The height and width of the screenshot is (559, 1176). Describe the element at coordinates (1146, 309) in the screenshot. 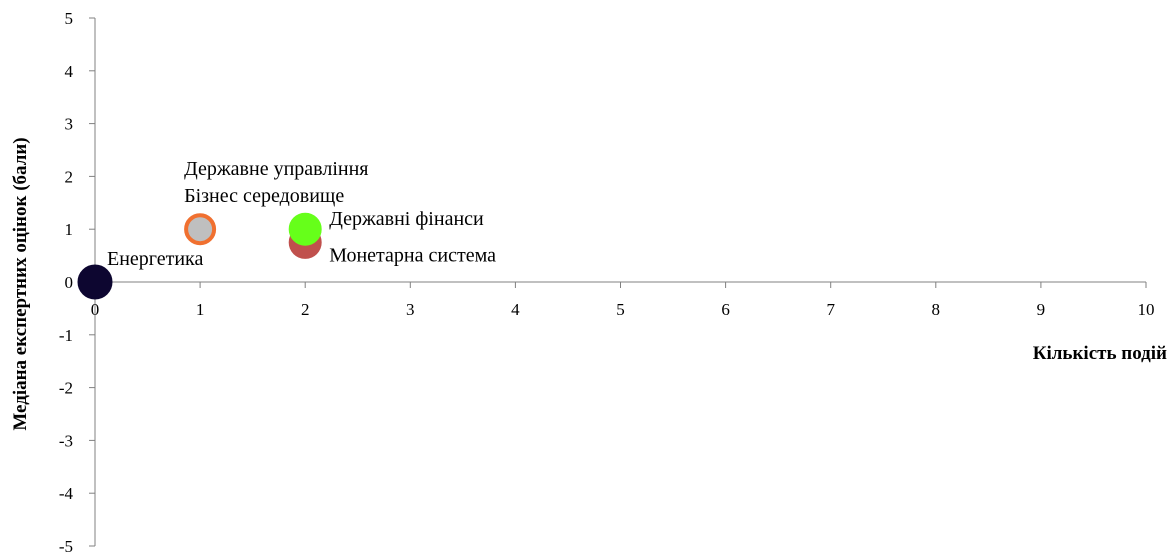

I see `x-tick-label: 10` at that location.